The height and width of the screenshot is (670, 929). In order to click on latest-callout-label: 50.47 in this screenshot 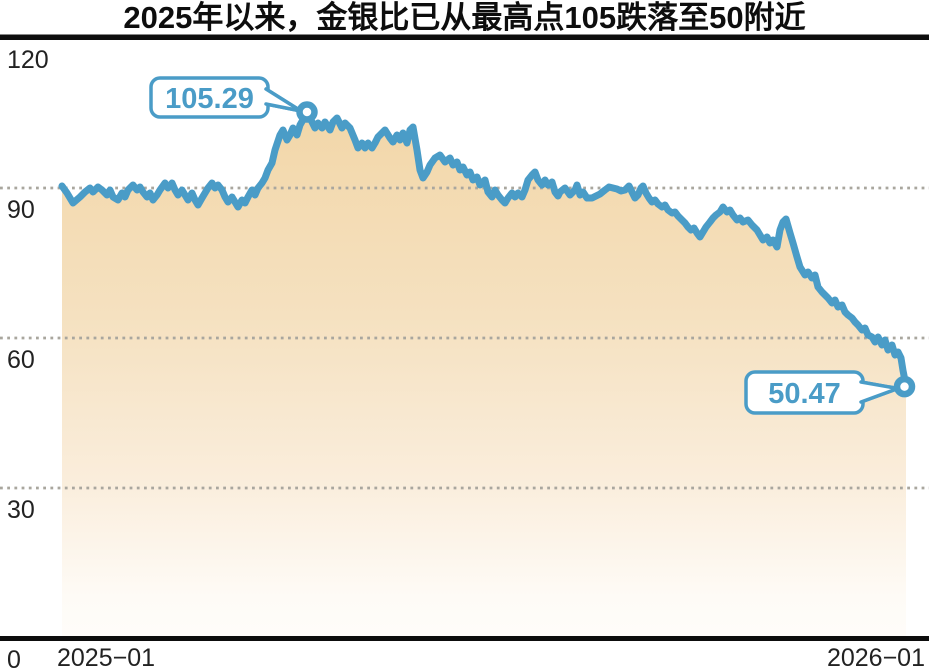, I will do `click(804, 394)`.